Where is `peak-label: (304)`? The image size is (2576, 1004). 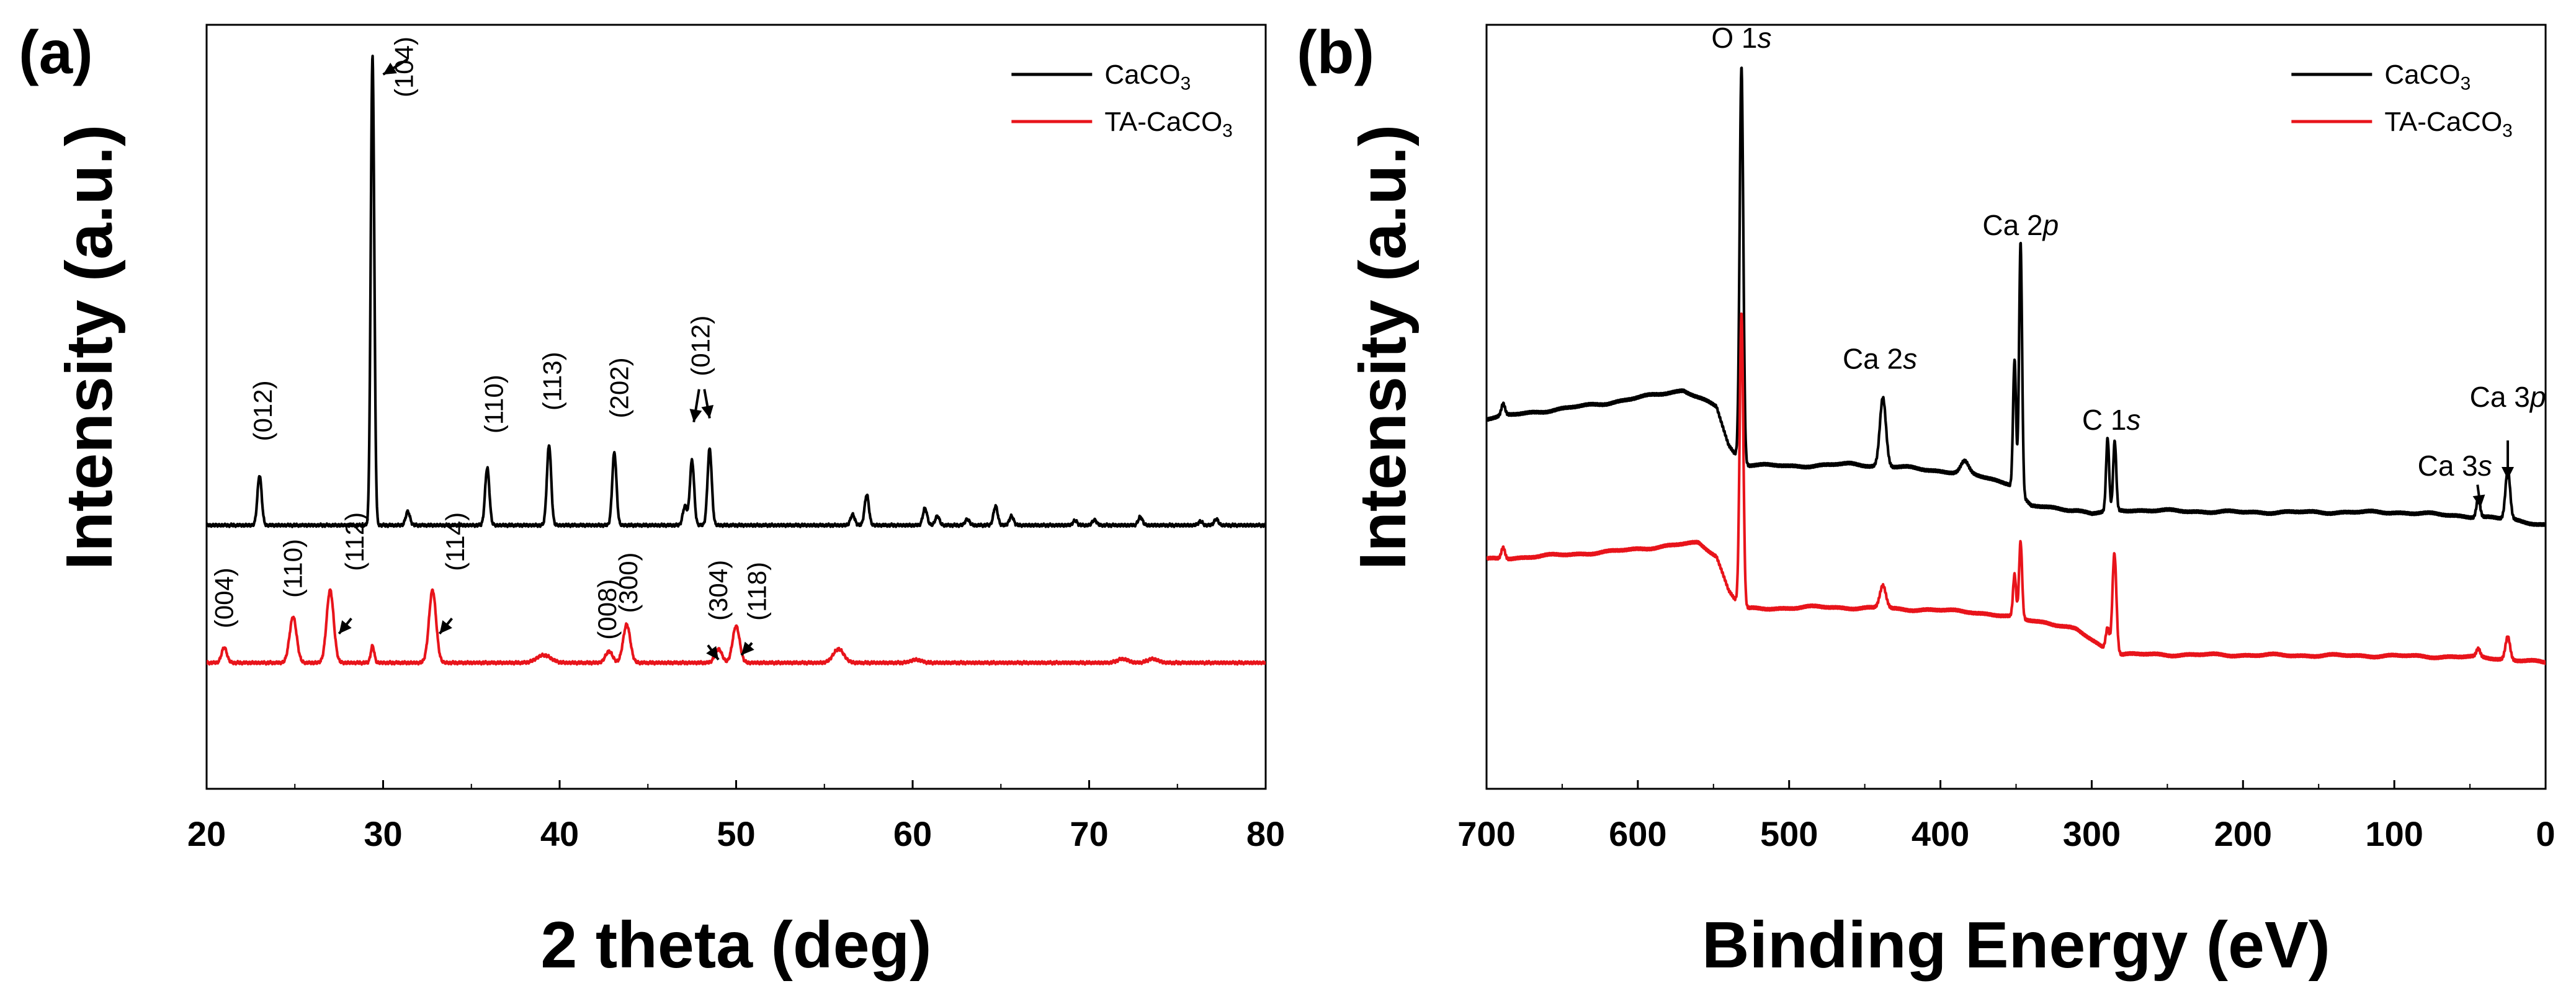 peak-label: (304) is located at coordinates (718, 590).